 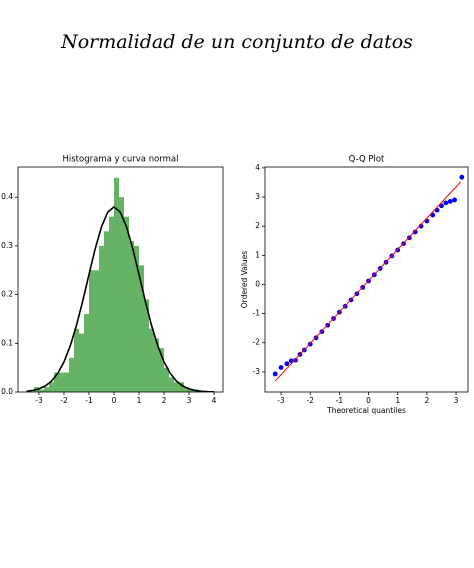 What do you see at coordinates (236, 42) in the screenshot?
I see `figure-title: Normalidad de un conjunto de datos` at bounding box center [236, 42].